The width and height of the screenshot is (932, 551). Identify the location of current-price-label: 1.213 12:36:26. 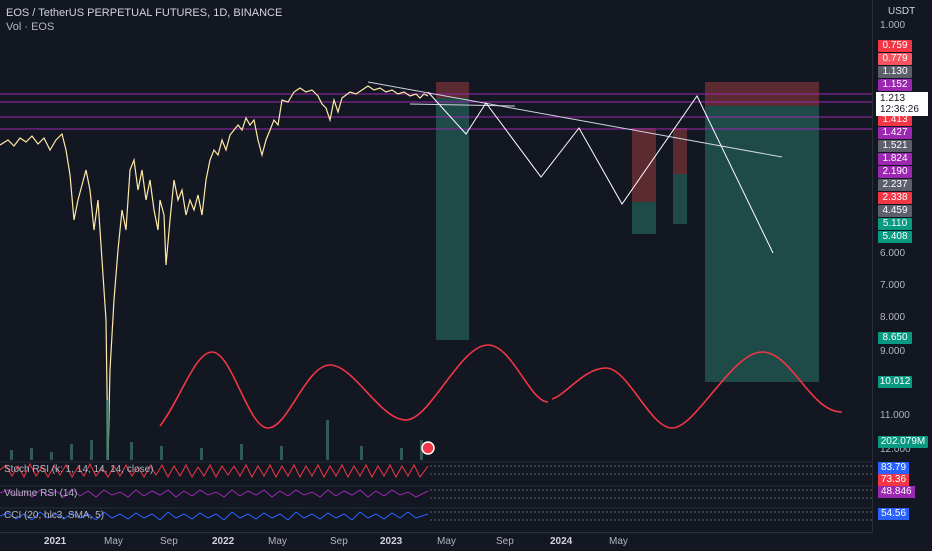
(902, 104).